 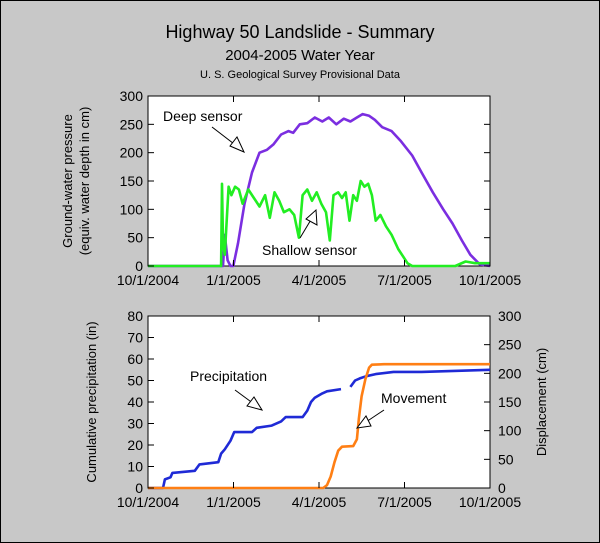 What do you see at coordinates (510, 373) in the screenshot?
I see `y2-tick-label: 200` at bounding box center [510, 373].